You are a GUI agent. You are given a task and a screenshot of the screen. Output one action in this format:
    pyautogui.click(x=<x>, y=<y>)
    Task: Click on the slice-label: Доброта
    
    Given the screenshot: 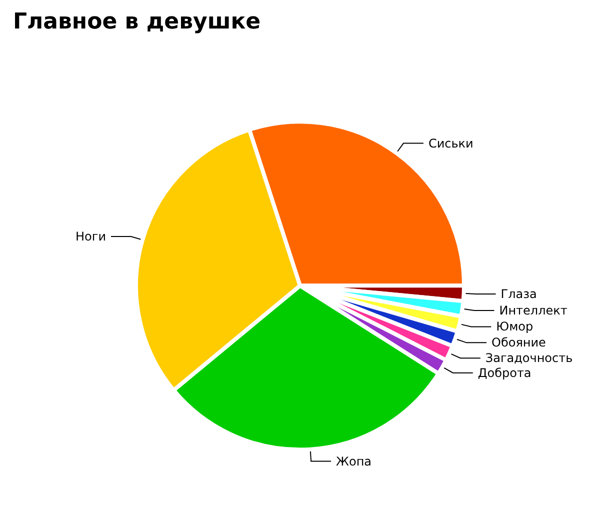 What is the action you would take?
    pyautogui.click(x=505, y=373)
    